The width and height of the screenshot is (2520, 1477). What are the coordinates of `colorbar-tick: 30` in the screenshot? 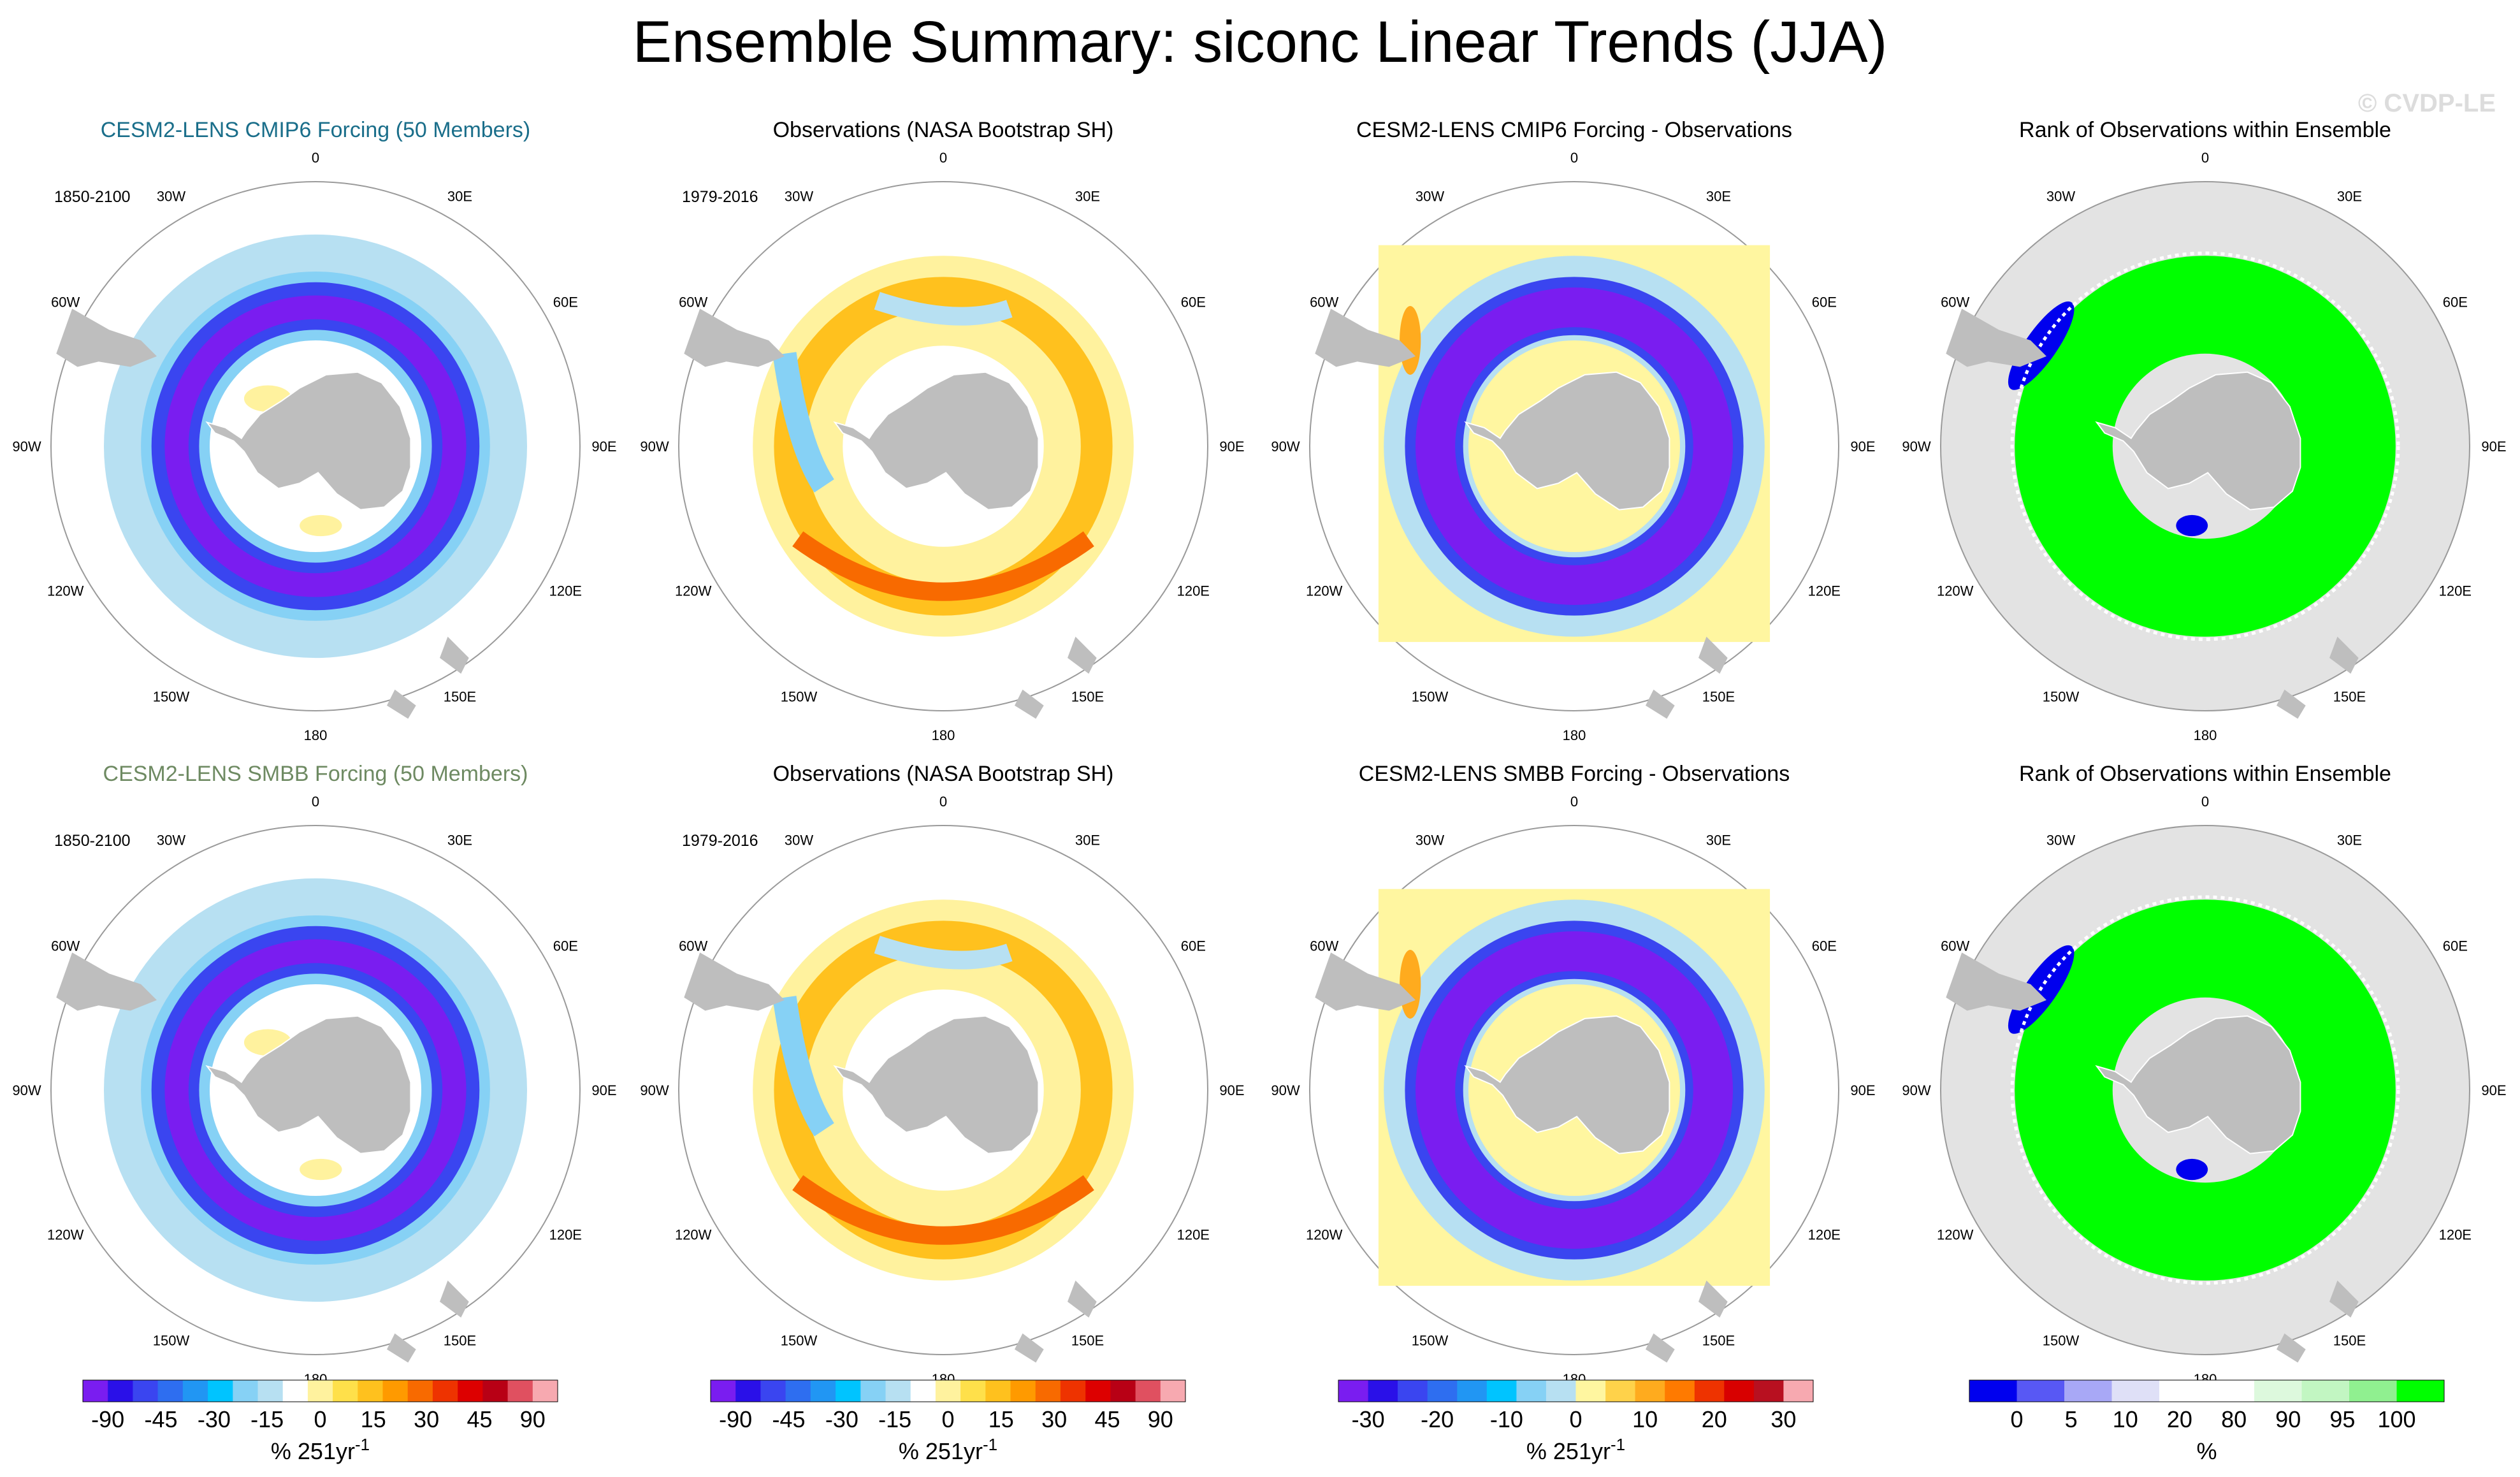 It's located at (1054, 1419).